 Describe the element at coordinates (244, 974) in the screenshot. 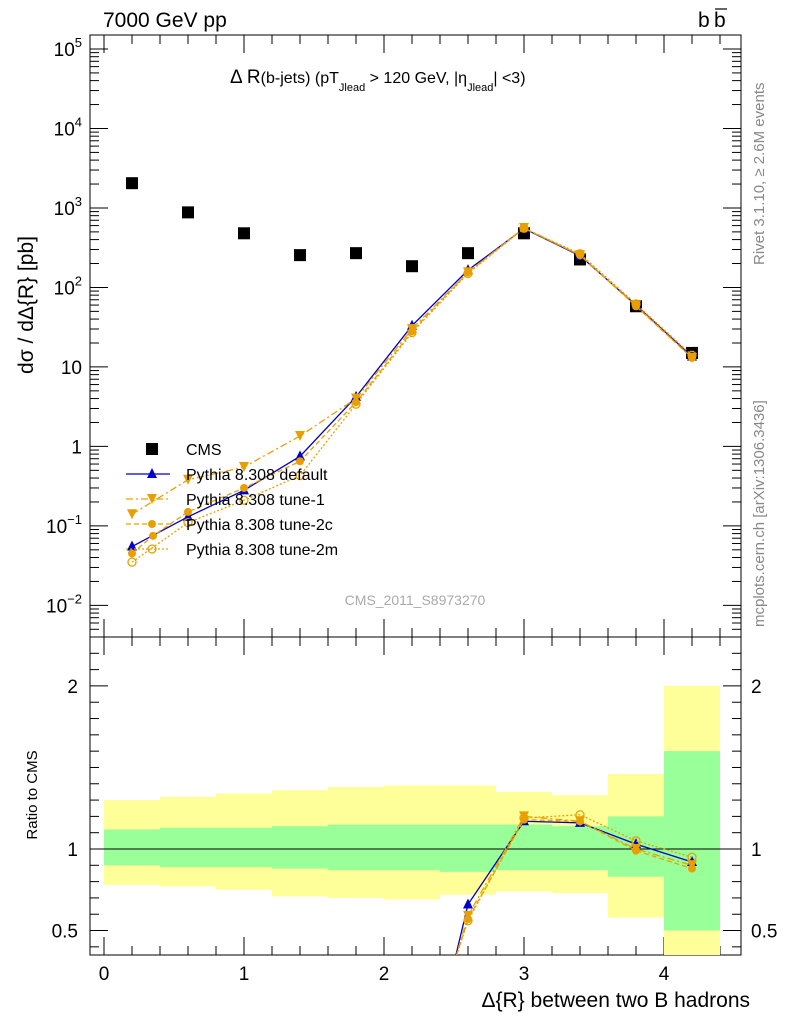

I see `x-tick-label: 1` at that location.